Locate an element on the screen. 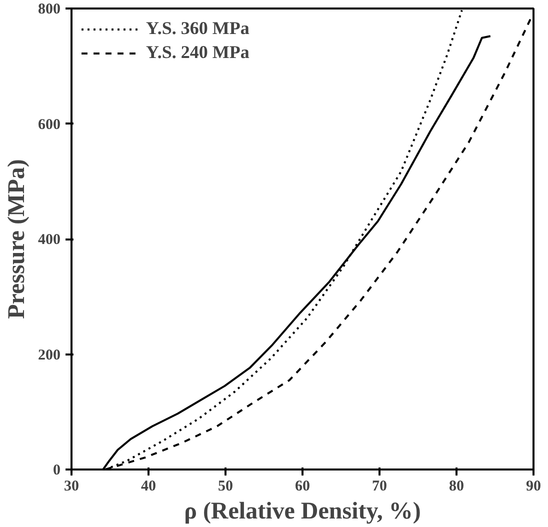 This screenshot has width=548, height=527. x-axis-title: ρ (Relative Density, %) is located at coordinates (302, 511).